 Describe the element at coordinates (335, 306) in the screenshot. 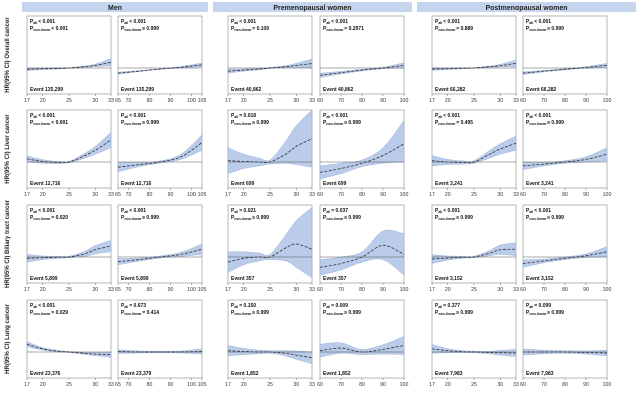

I see `p-overall: Pall= 0.009` at that location.